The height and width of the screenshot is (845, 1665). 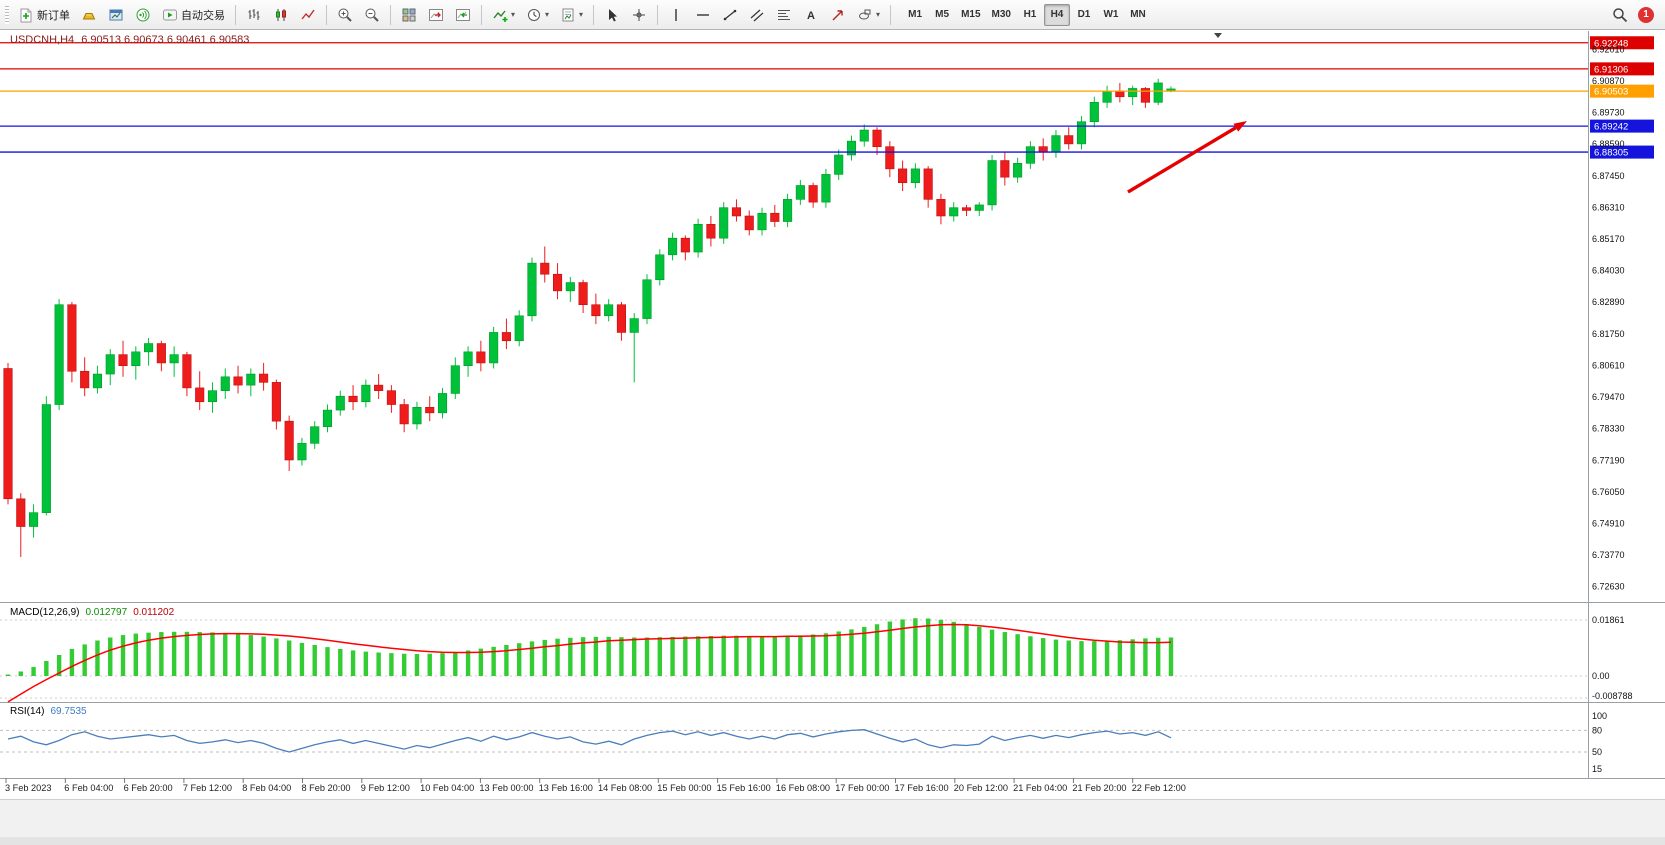 I want to click on timeframe-m30: M30, so click(x=1001, y=15).